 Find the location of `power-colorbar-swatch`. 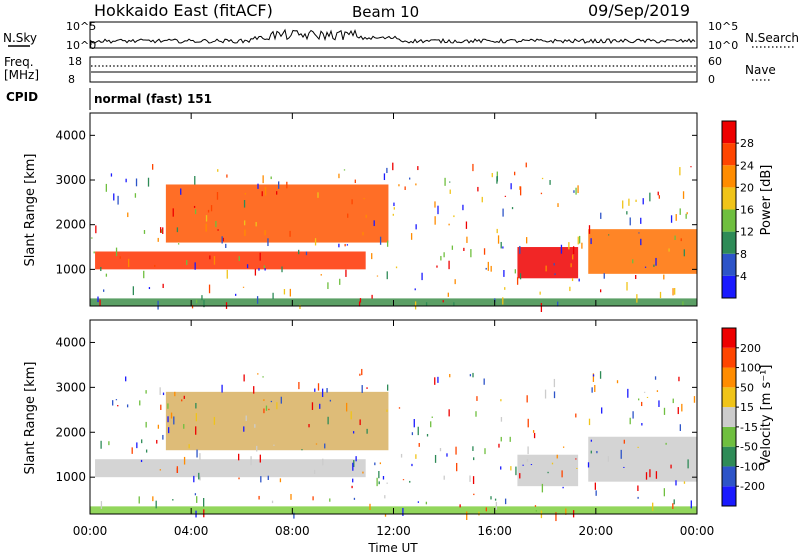

power-colorbar-swatch is located at coordinates (729, 220).